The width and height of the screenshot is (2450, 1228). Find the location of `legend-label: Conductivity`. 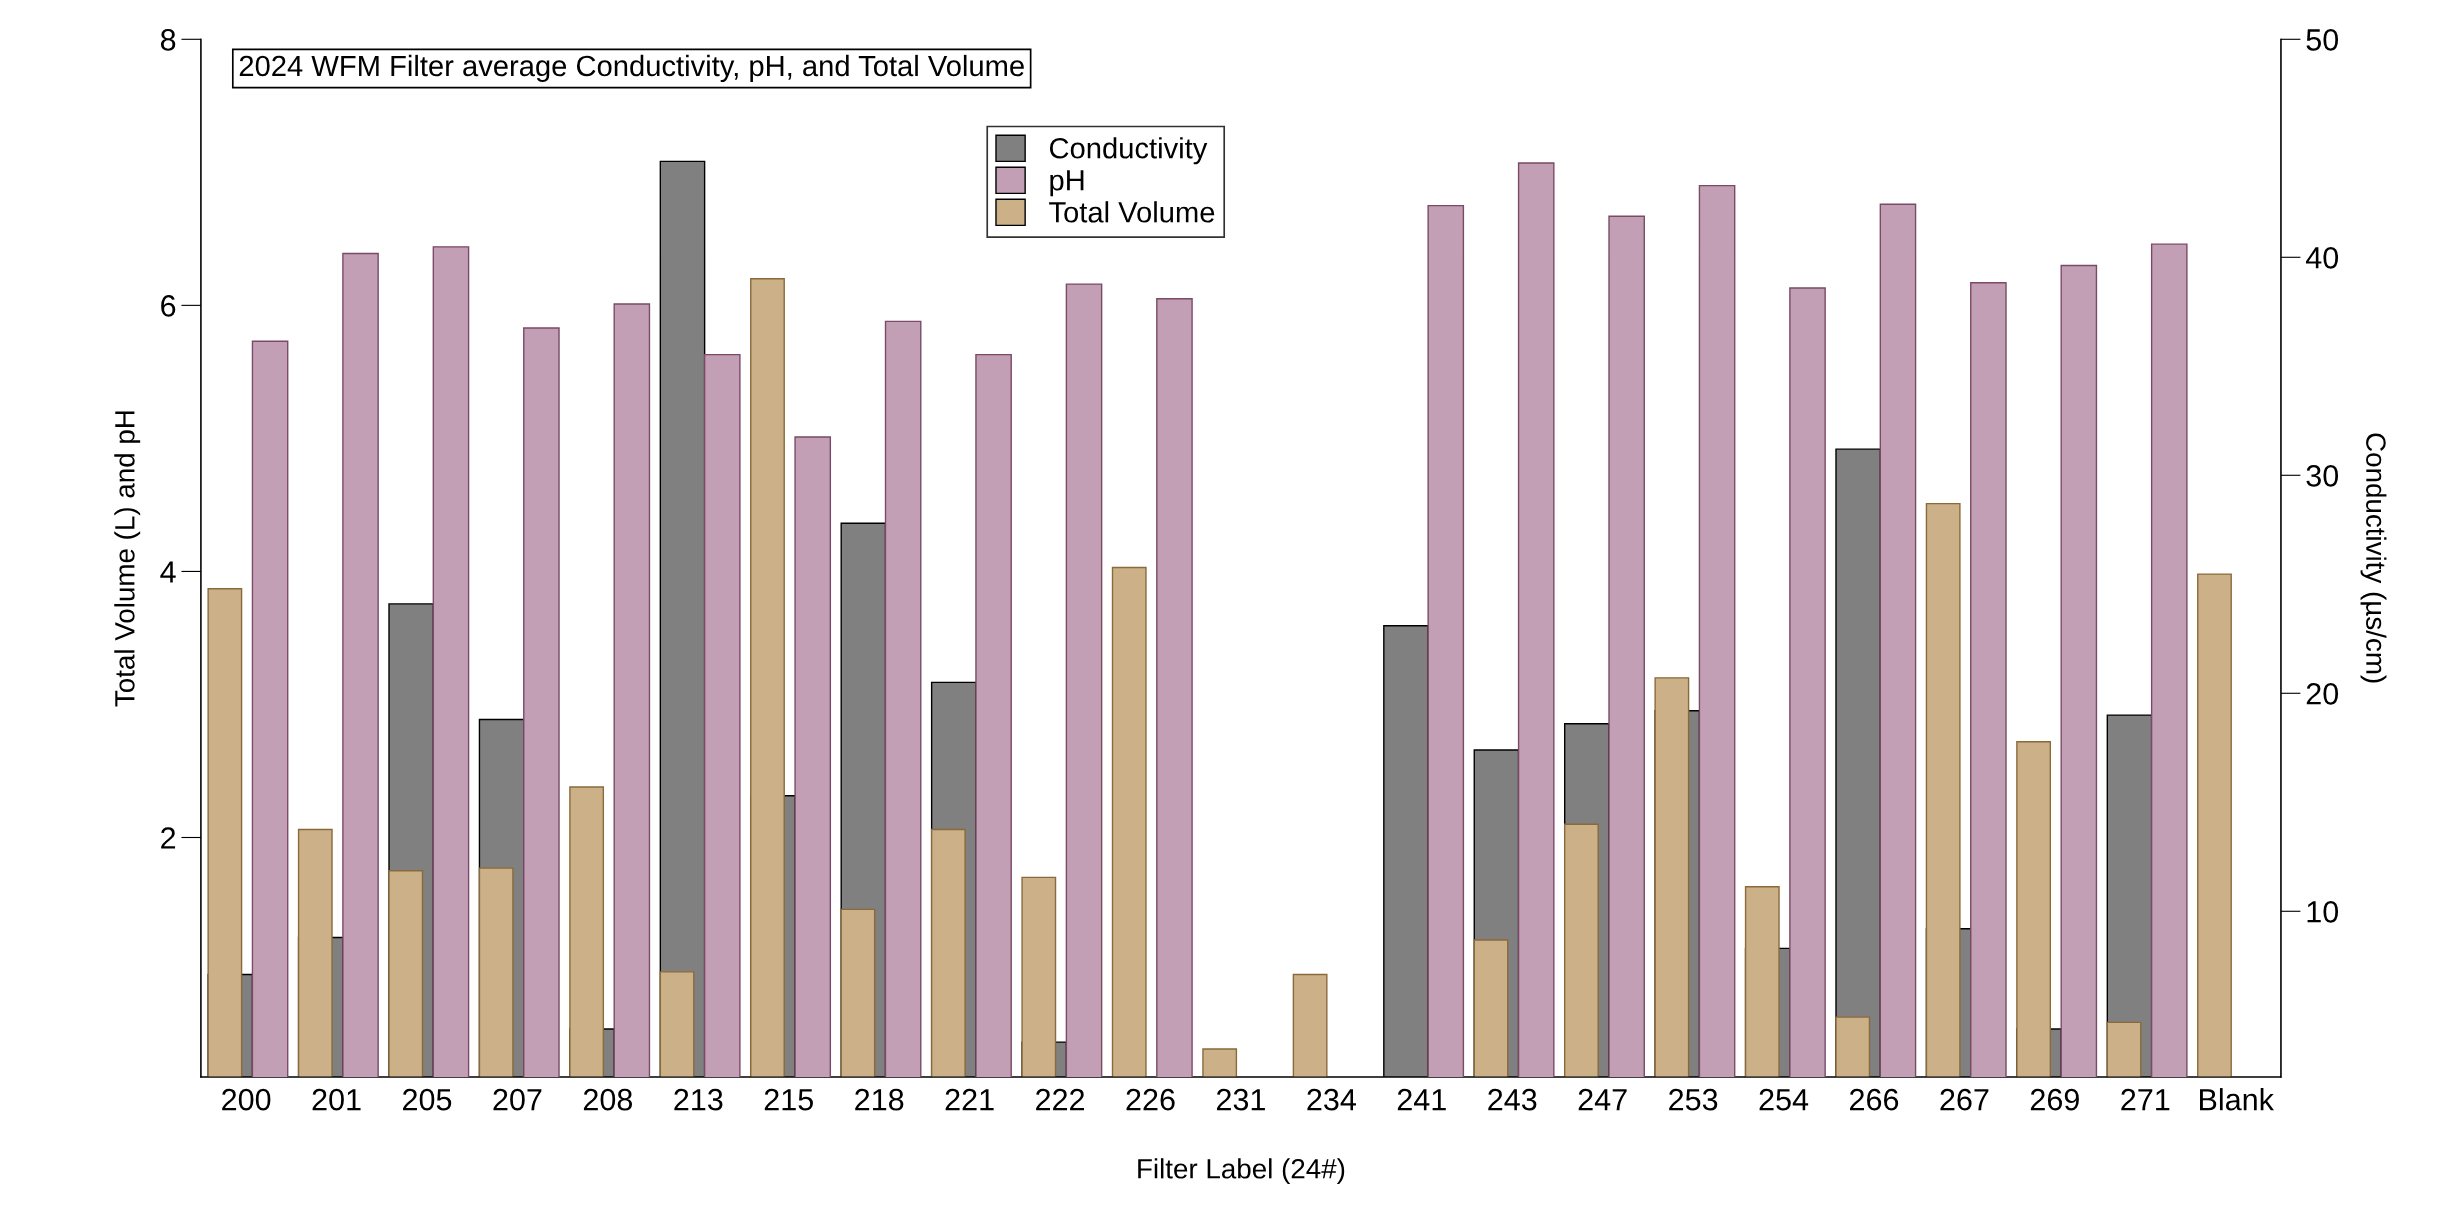

legend-label: Conductivity is located at coordinates (1128, 151).